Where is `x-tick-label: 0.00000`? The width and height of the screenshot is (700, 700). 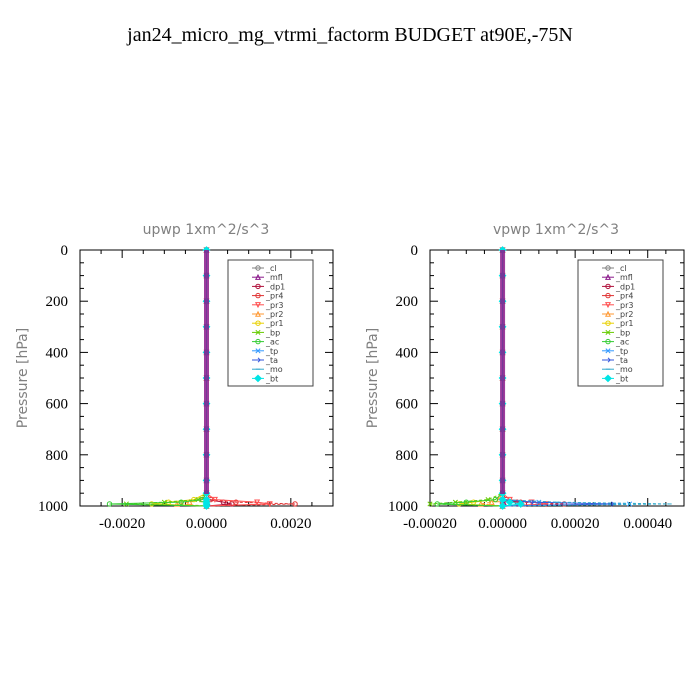 x-tick-label: 0.00000 is located at coordinates (502, 524).